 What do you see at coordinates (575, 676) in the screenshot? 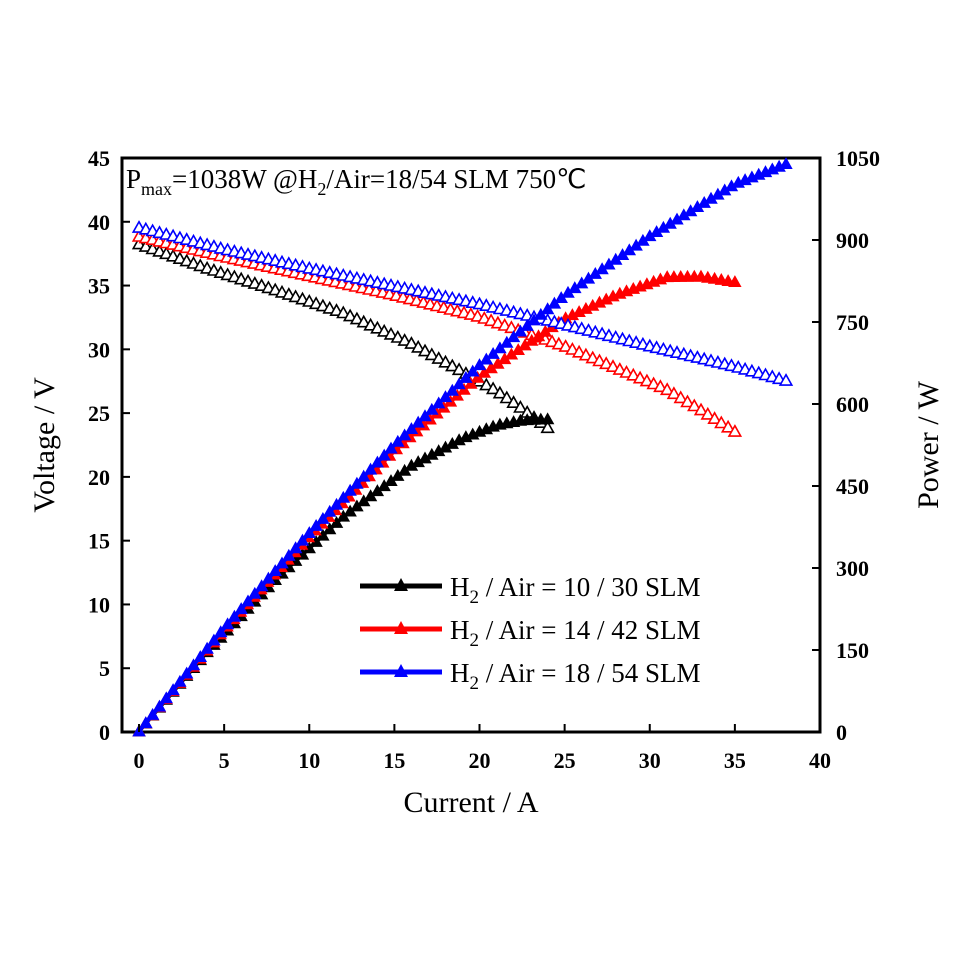
I see `legend-label-18-54: H2 / Air = 18 / 54 SLM` at bounding box center [575, 676].